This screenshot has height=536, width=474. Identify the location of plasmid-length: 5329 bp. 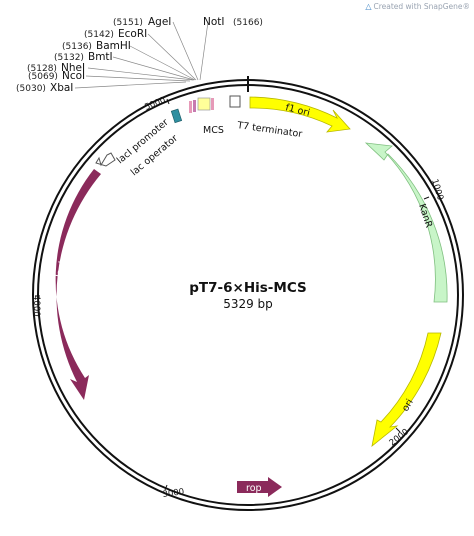
(248, 304).